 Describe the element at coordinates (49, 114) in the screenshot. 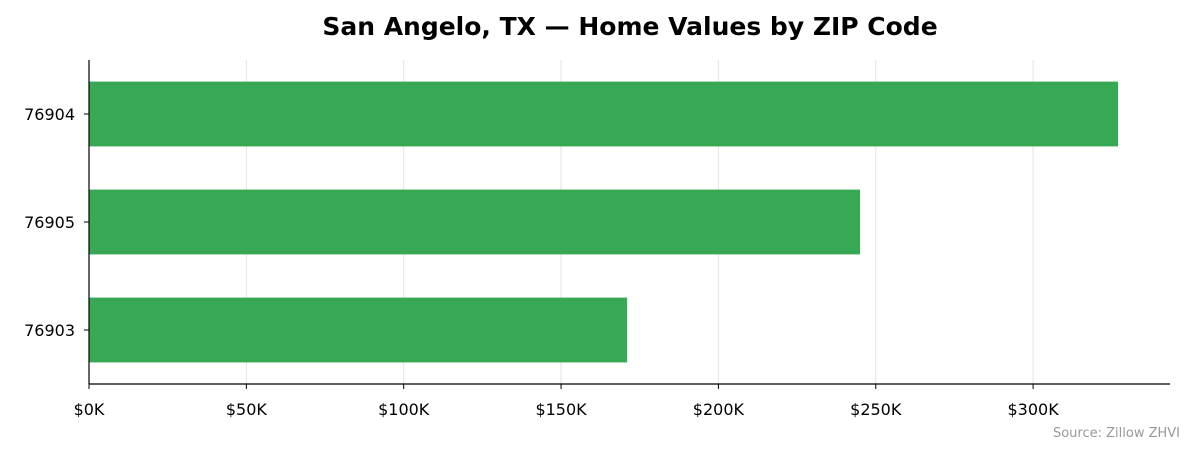

I see `y-tick-label: 76904` at that location.